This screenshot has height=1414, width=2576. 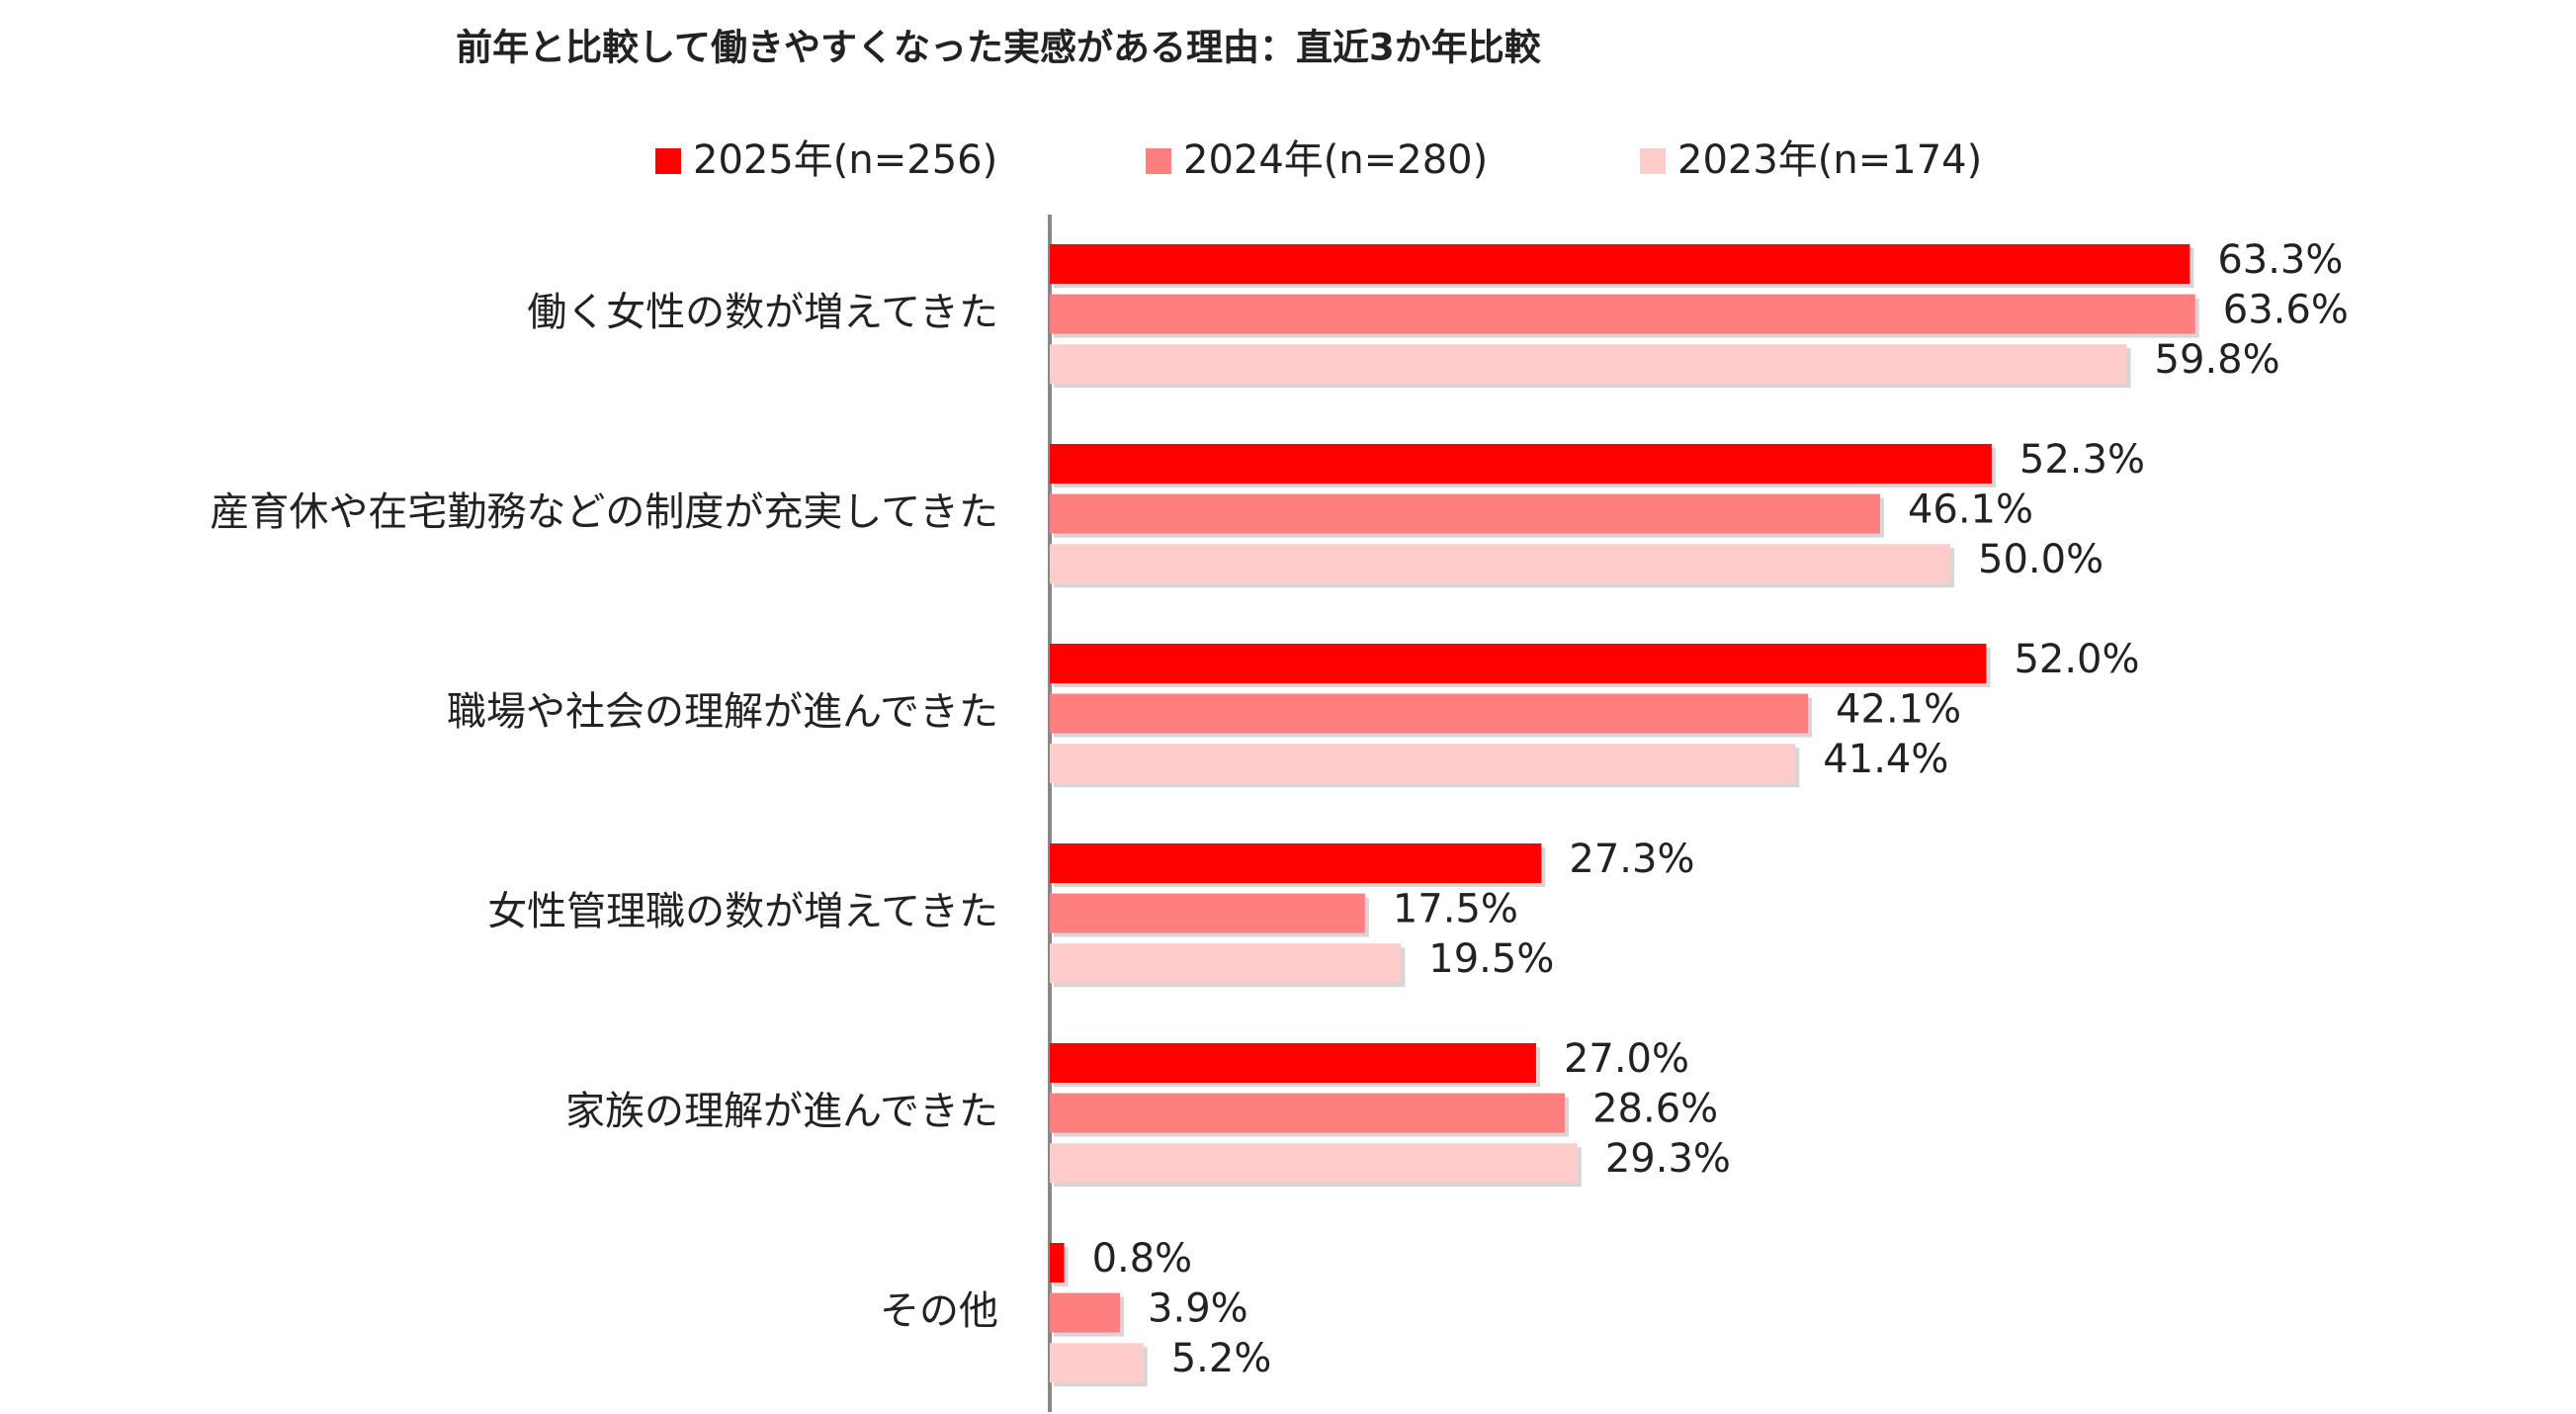 What do you see at coordinates (2286, 310) in the screenshot?
I see `value-label: 63.6%` at bounding box center [2286, 310].